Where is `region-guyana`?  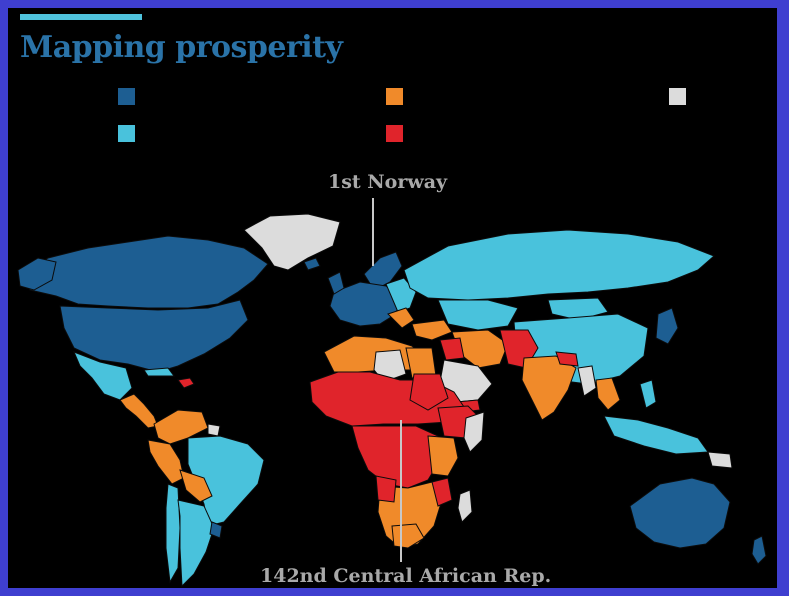 region-guyana is located at coordinates (214, 430).